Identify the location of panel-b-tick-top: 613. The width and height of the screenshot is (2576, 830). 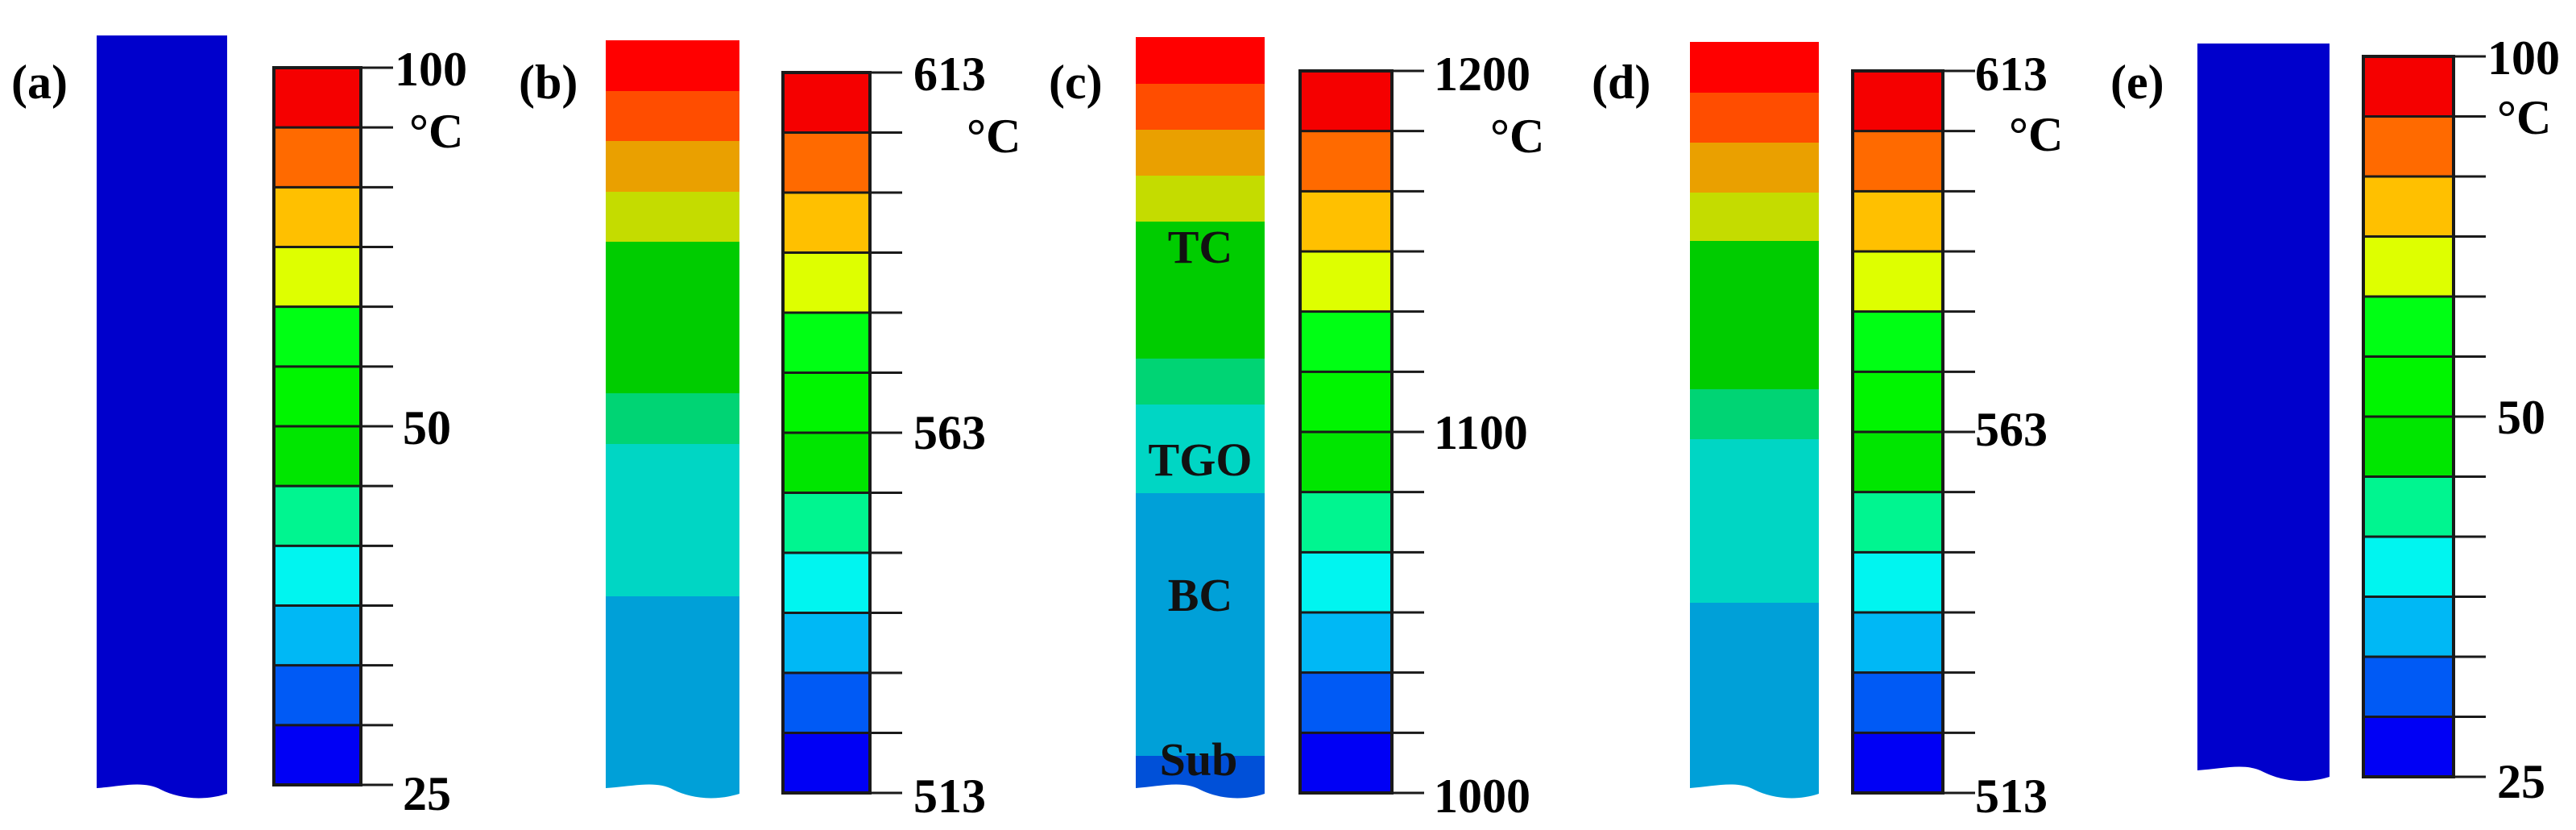
(949, 74).